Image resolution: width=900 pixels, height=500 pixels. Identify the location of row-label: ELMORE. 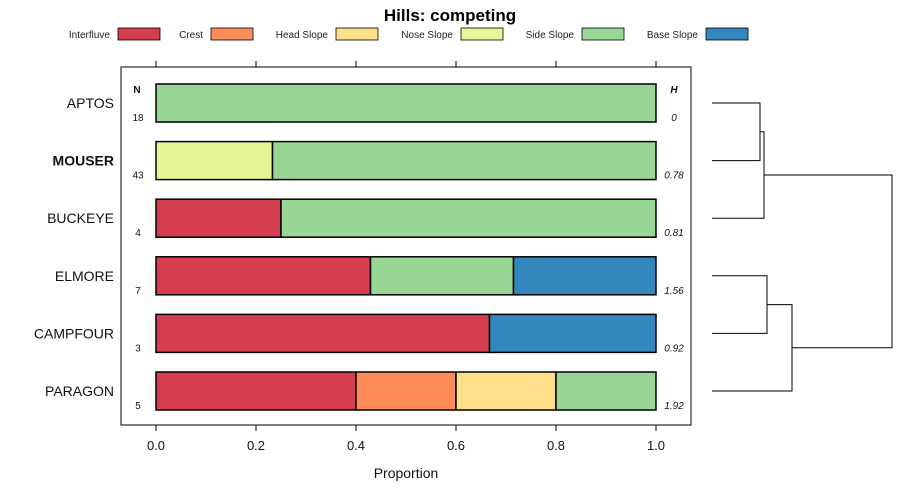
(84, 276).